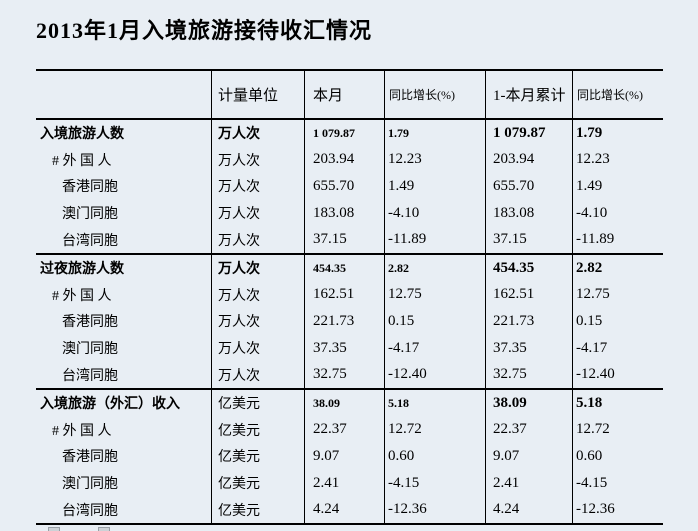 Image resolution: width=698 pixels, height=531 pixels. I want to click on cumulative-value: 655.70, so click(528, 186).